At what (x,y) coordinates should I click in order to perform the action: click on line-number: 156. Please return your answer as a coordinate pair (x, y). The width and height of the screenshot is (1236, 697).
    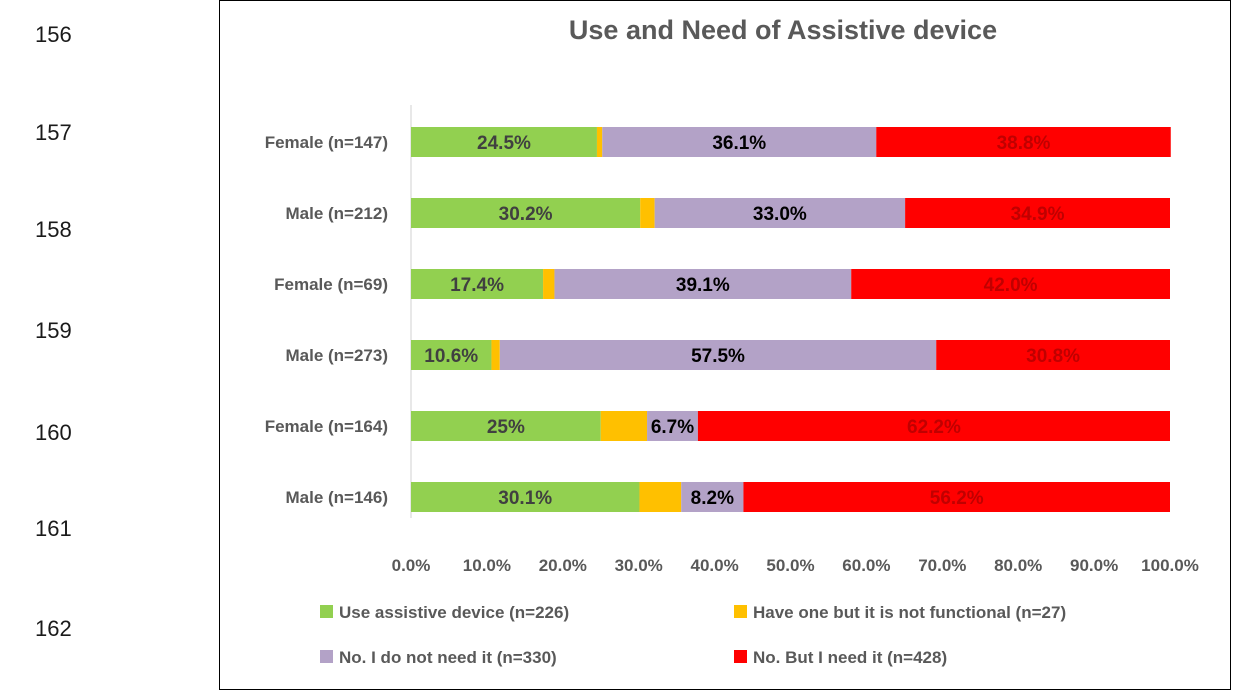
    Looking at the image, I should click on (53, 34).